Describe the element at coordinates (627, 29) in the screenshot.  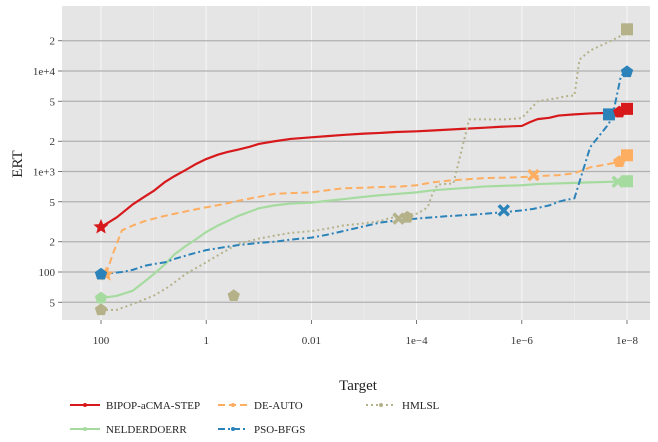
I see `series-end-marker-hmlsl` at that location.